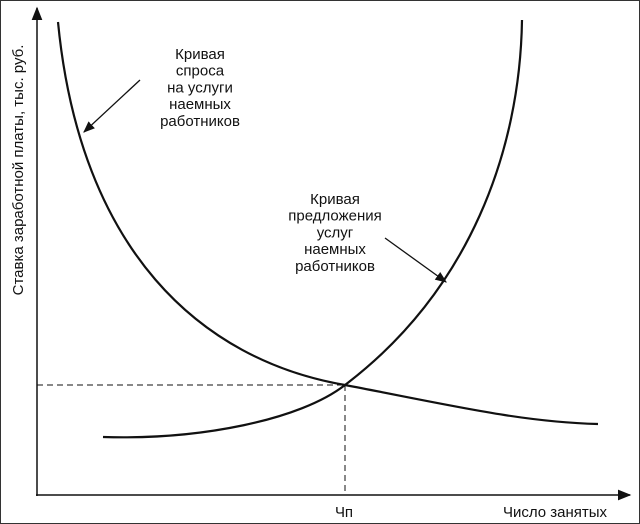 Image resolution: width=640 pixels, height=524 pixels. What do you see at coordinates (18, 170) in the screenshot?
I see `y-axis-label: Ставка заработной платы, тыс. руб.` at bounding box center [18, 170].